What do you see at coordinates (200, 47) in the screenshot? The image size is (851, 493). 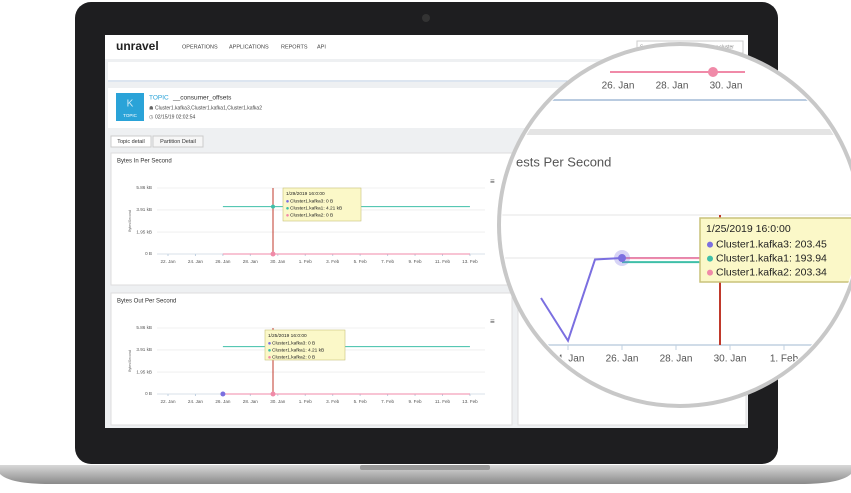 I see `nav-item: OPERATIONS` at bounding box center [200, 47].